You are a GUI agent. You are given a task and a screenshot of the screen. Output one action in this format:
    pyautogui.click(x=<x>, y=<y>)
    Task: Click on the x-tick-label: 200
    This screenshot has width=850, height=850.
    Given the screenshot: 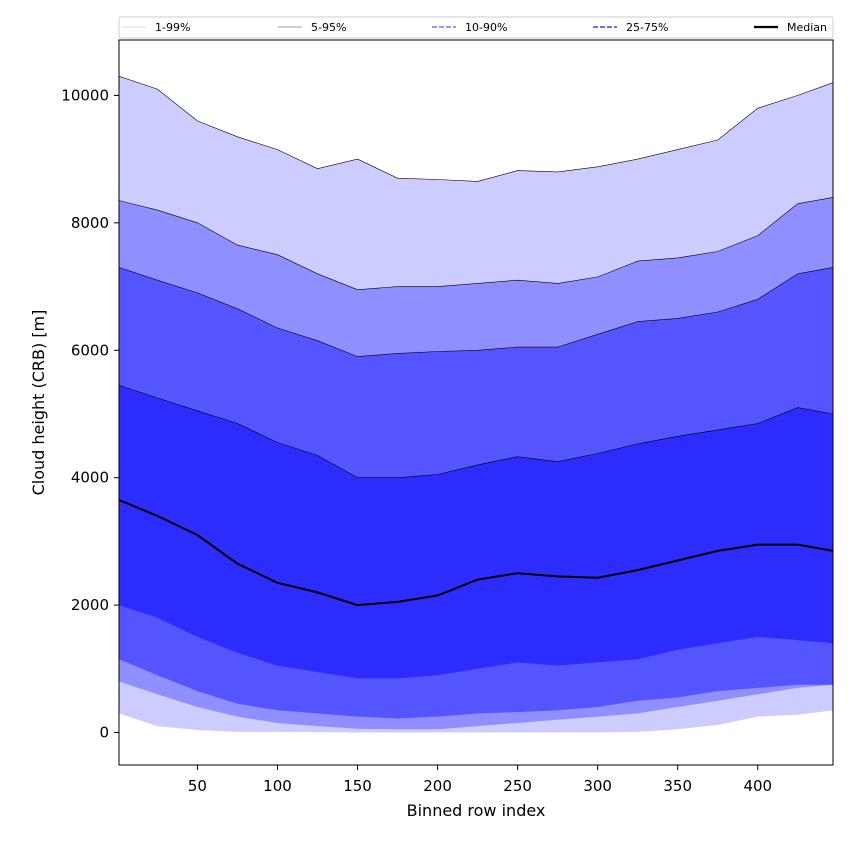 What is the action you would take?
    pyautogui.click(x=437, y=786)
    